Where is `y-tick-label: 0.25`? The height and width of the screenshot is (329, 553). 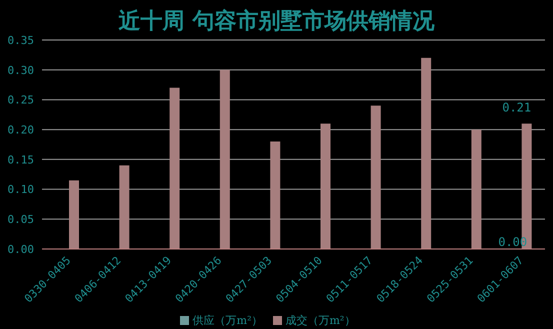
y-tick-label: 0.25 is located at coordinates (21, 100).